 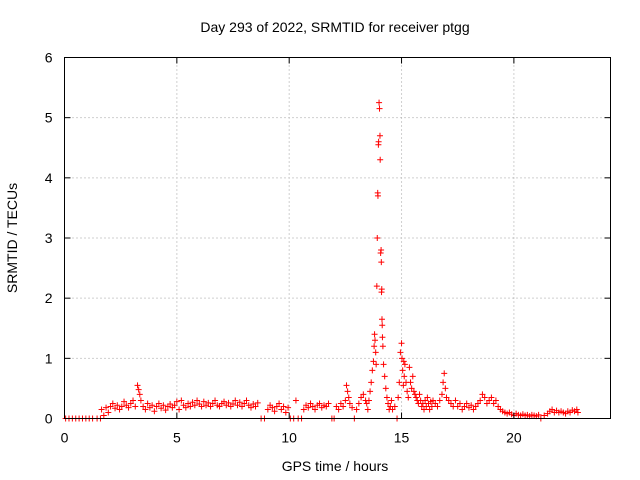 I want to click on y-tick-label: 4, so click(x=49, y=178).